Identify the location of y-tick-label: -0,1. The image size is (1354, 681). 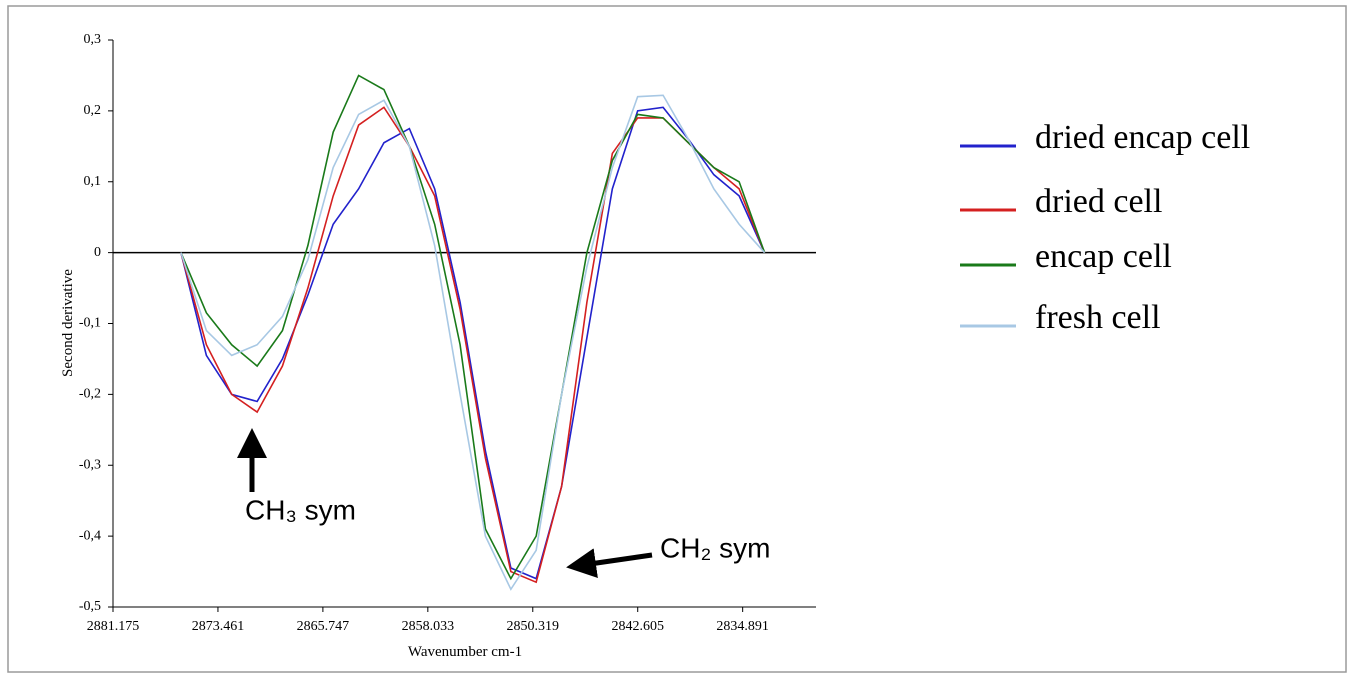
(90, 323).